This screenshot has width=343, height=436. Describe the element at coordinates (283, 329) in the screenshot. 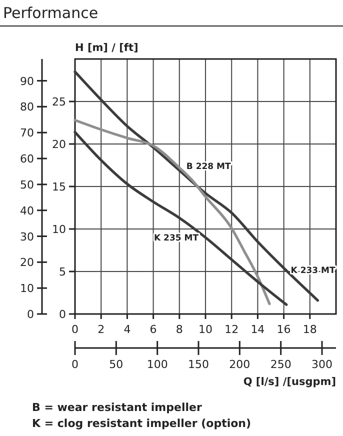

I see `x-tick-label: 16` at that location.